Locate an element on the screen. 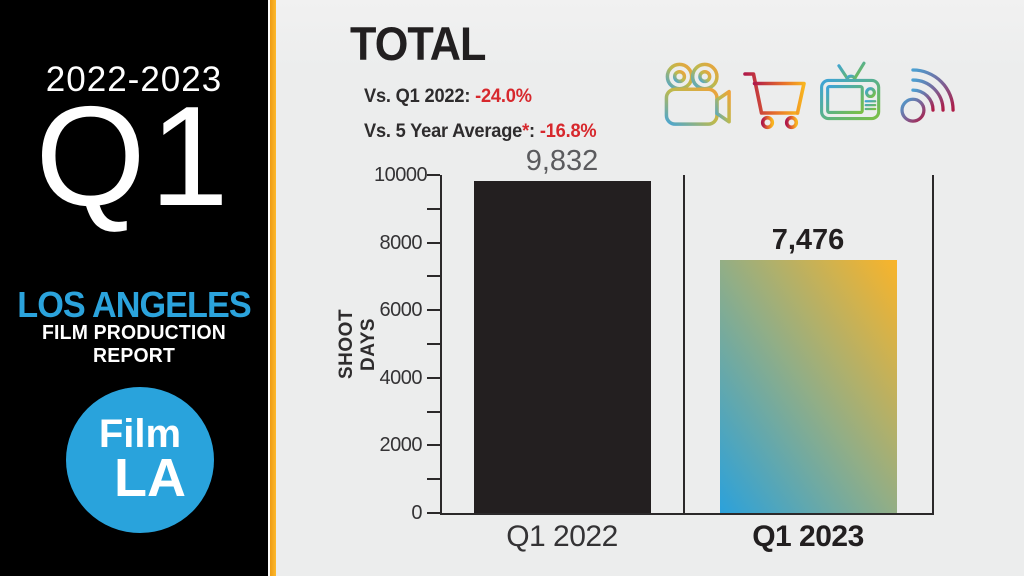 The image size is (1024, 576). y-axis-tick-label: 0 is located at coordinates (416, 513).